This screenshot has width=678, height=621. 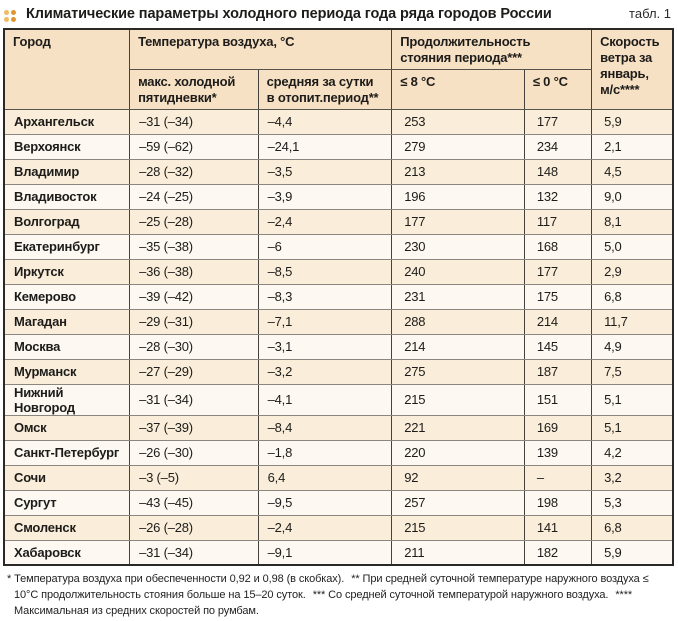 What do you see at coordinates (458, 196) in the screenshot?
I see `cell-duration-le8: 196` at bounding box center [458, 196].